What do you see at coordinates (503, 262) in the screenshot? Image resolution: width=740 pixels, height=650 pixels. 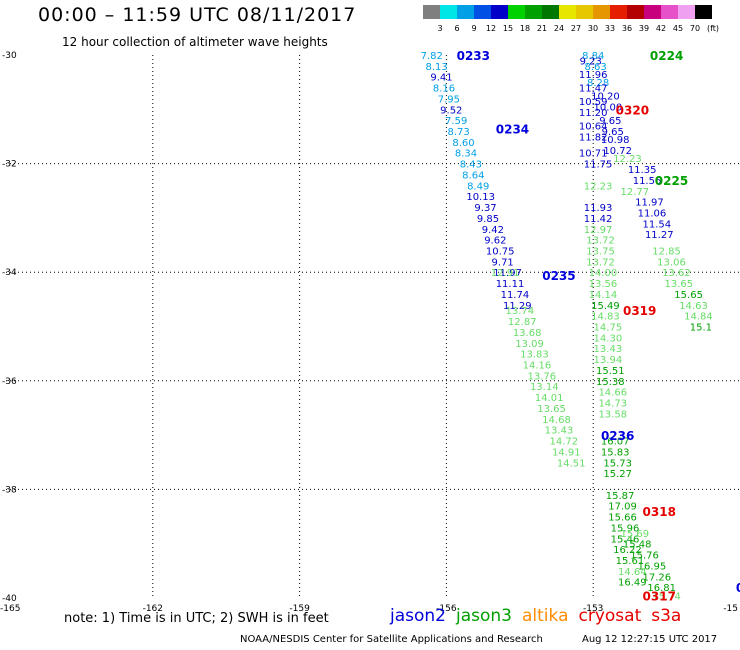 I see `wave-height-point: 9.71` at bounding box center [503, 262].